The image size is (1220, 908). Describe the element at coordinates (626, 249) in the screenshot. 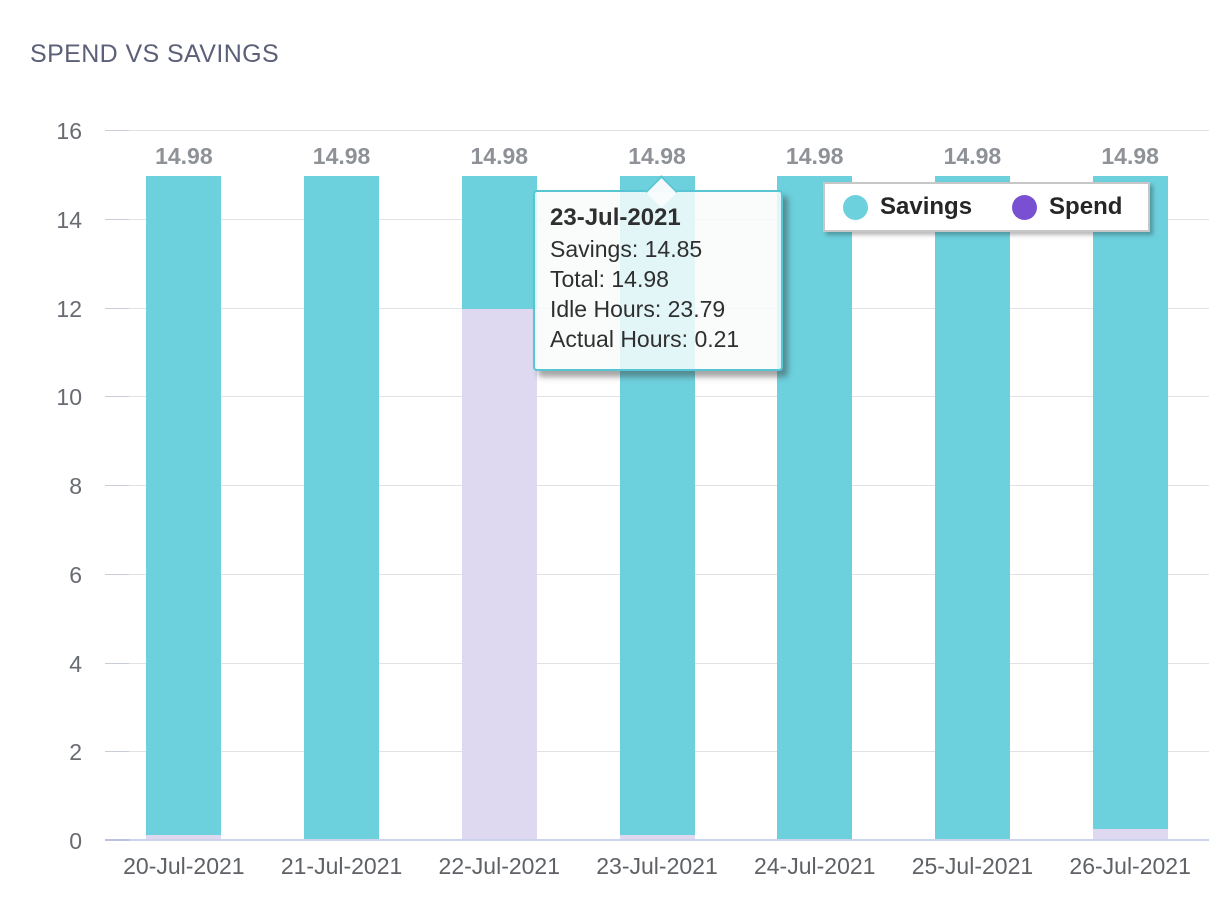

I see `tooltip-savings-line: Savings: 14.85` at that location.